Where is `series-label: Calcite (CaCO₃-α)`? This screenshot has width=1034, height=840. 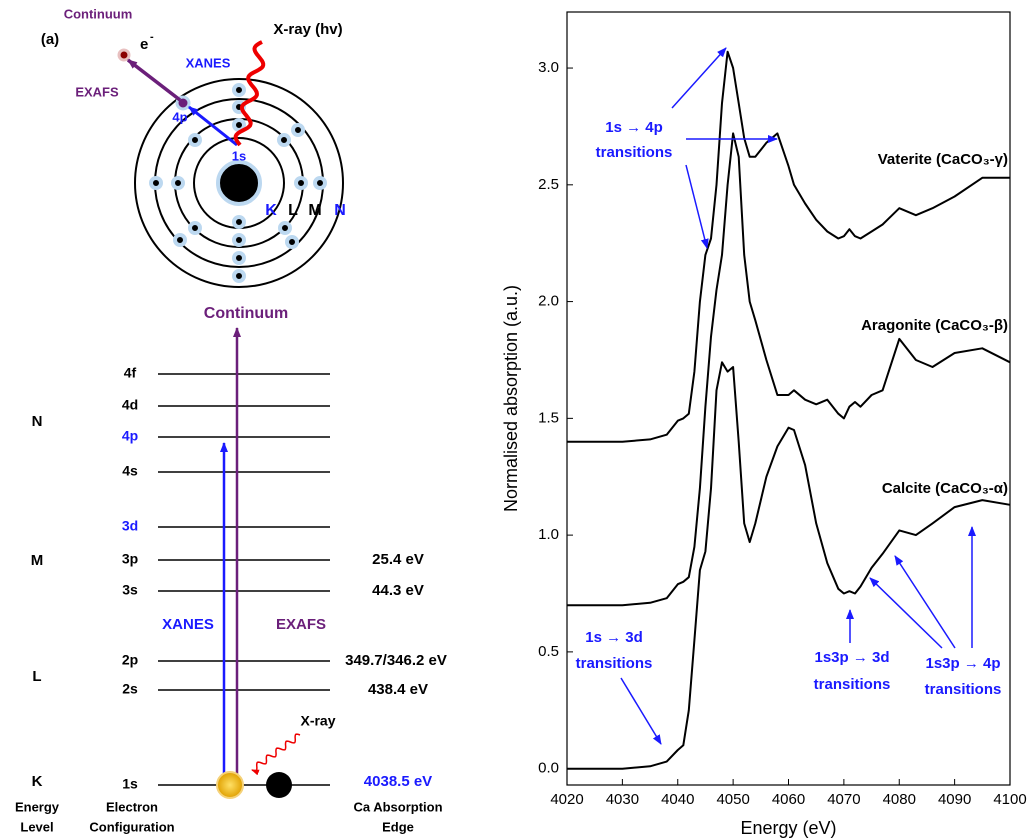
series-label: Calcite (CaCO₃-α) is located at coordinates (945, 488).